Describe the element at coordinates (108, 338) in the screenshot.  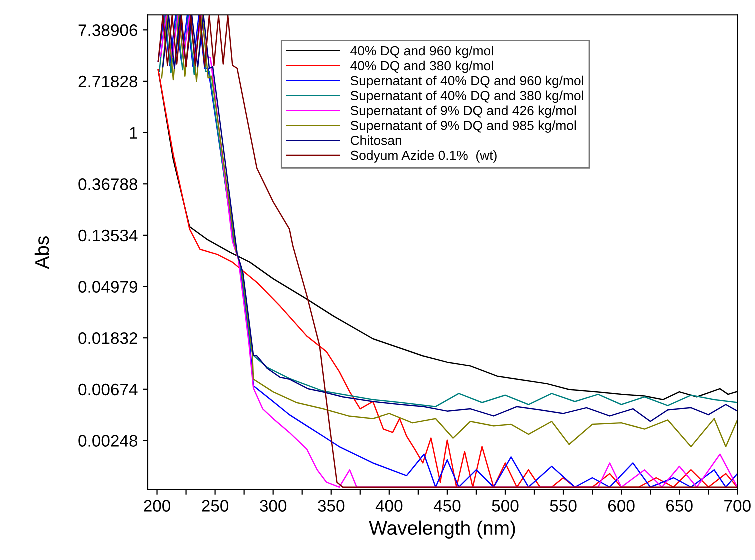
I see `y-tick-label: 0.01832` at that location.